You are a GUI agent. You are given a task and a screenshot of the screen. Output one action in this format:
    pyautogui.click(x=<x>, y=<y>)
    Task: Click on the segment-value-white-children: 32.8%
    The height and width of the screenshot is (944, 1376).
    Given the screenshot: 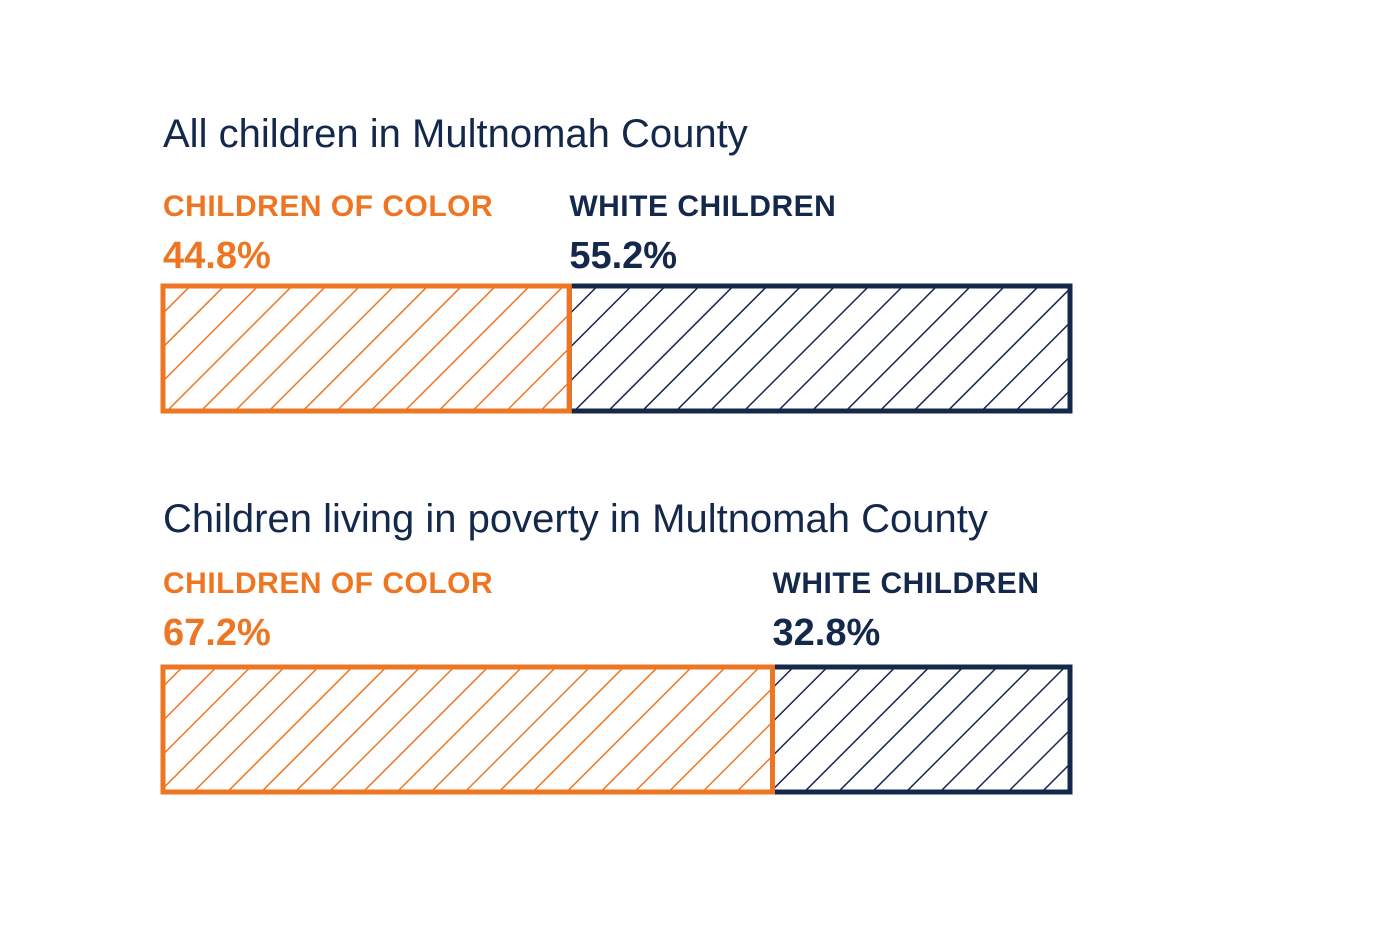 What is the action you would take?
    pyautogui.click(x=827, y=633)
    